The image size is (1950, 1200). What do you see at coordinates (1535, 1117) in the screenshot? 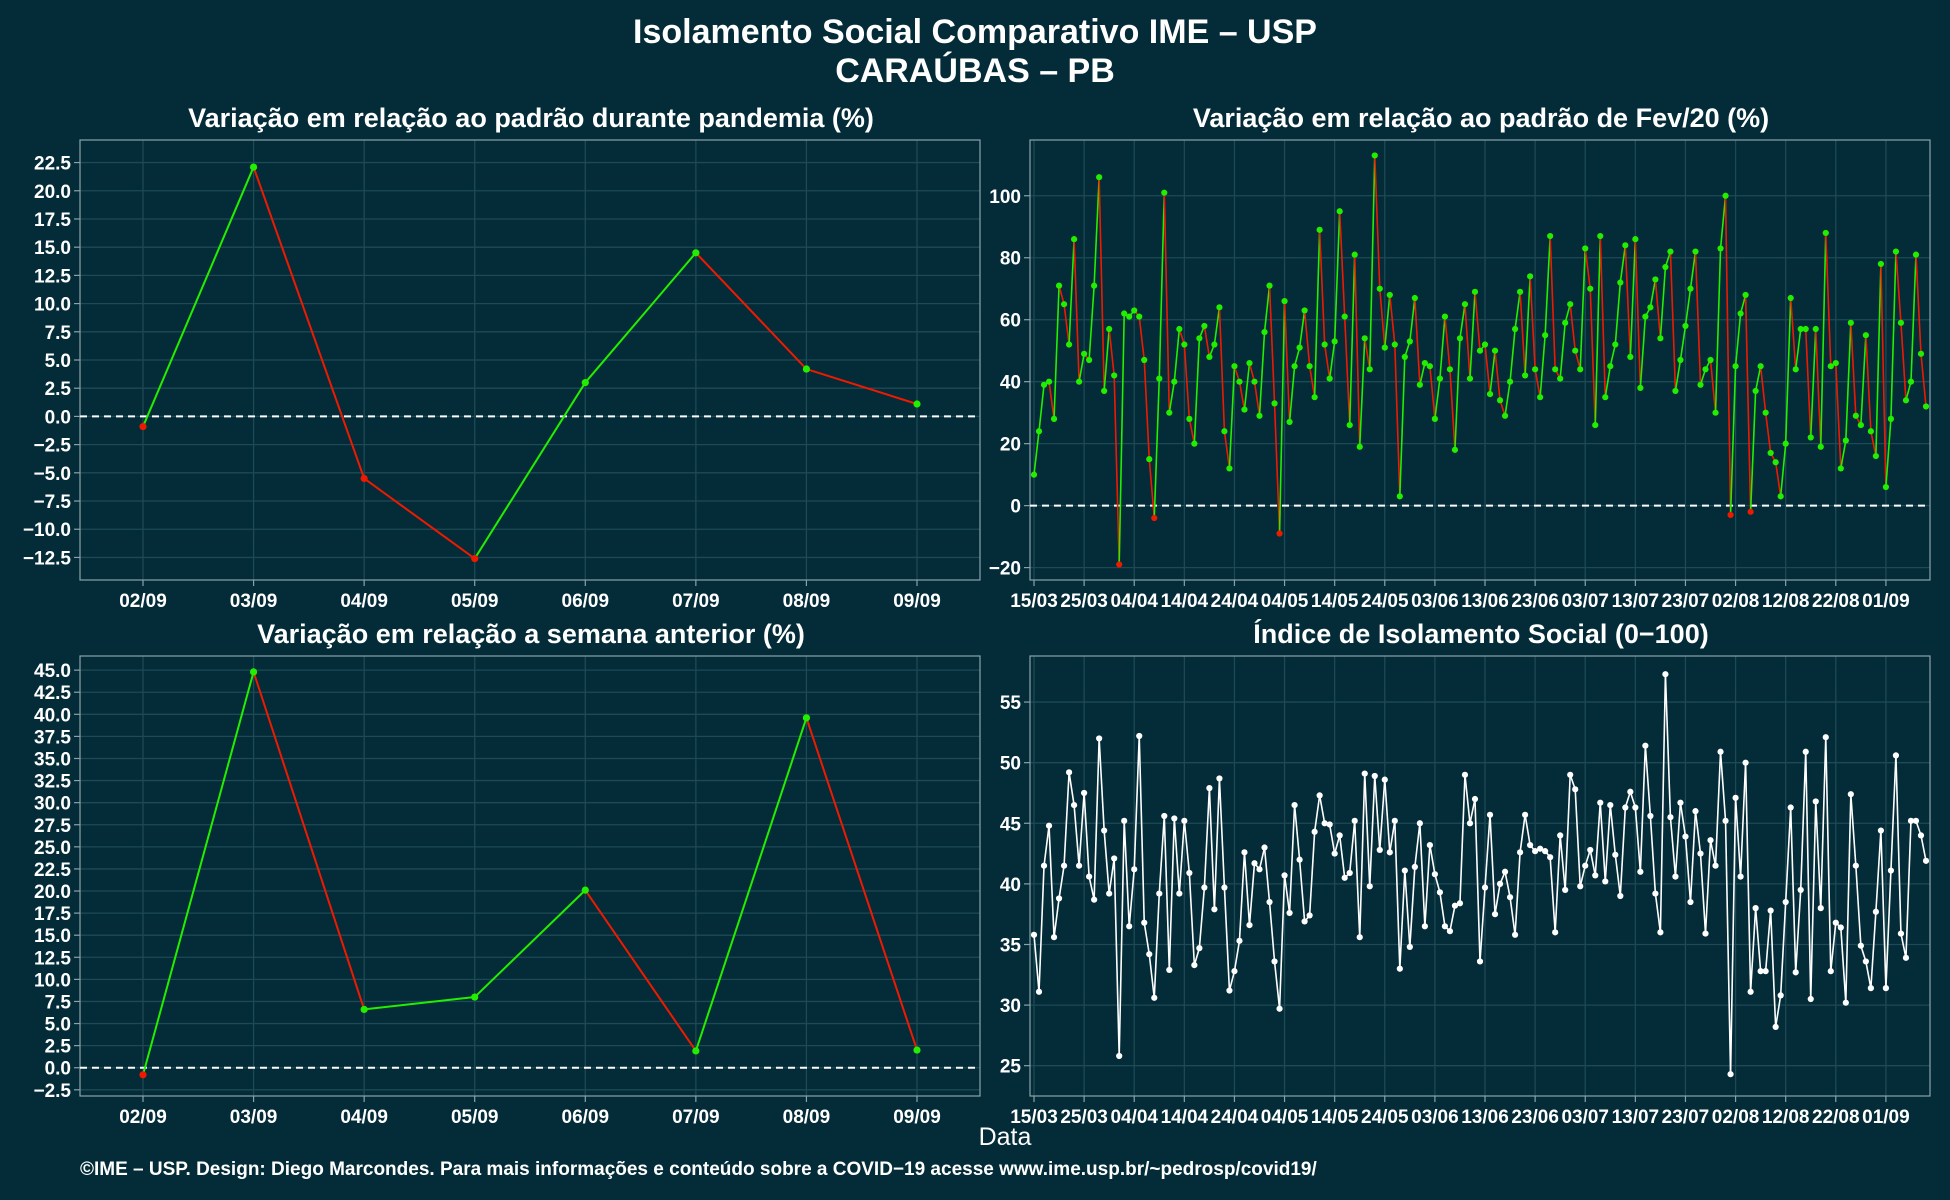
I see `x-tick-label: 23/06` at bounding box center [1535, 1117].